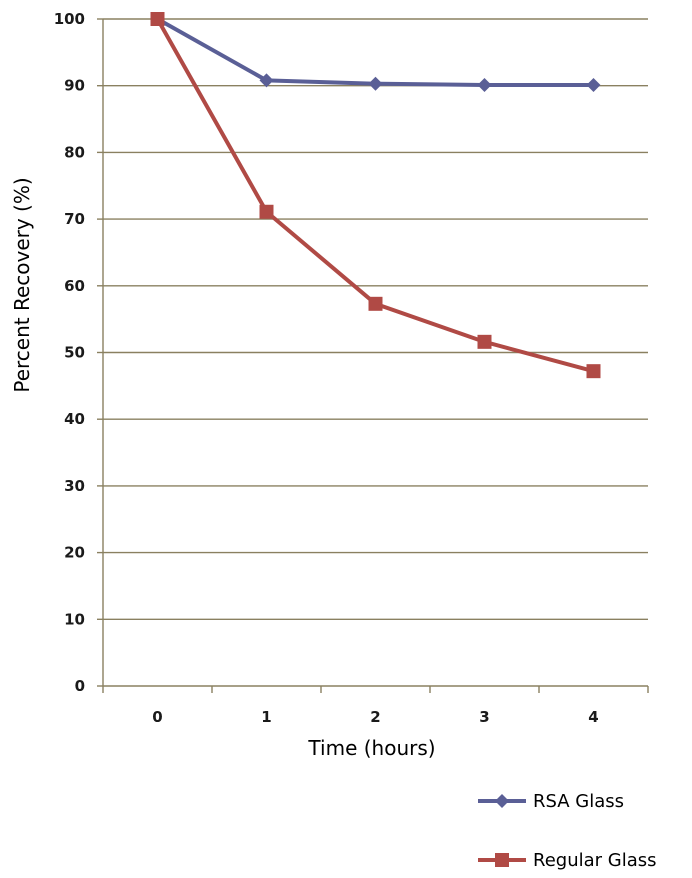 Image resolution: width=692 pixels, height=878 pixels. Describe the element at coordinates (22, 284) in the screenshot. I see `y-axis-title: Percent Recovery (%)` at that location.